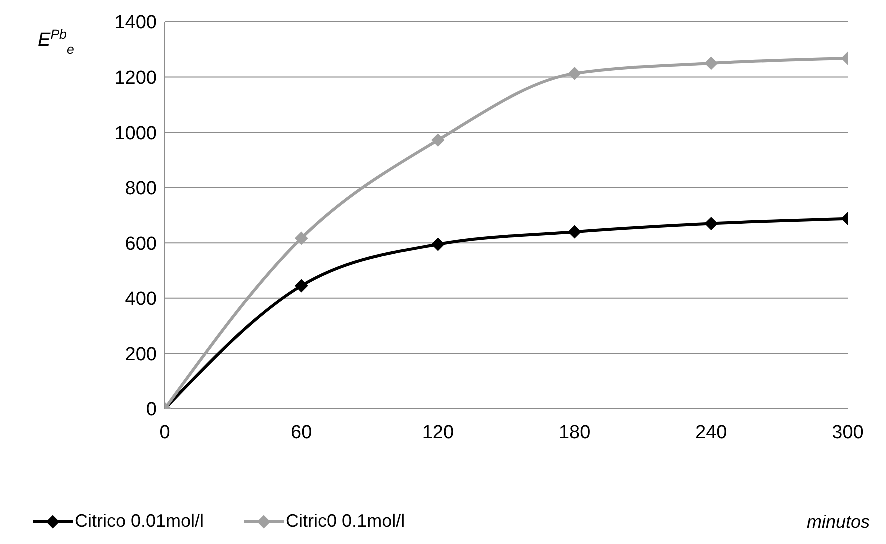 Image resolution: width=886 pixels, height=544 pixels. I want to click on y-tick-label: 1400, so click(135, 23).